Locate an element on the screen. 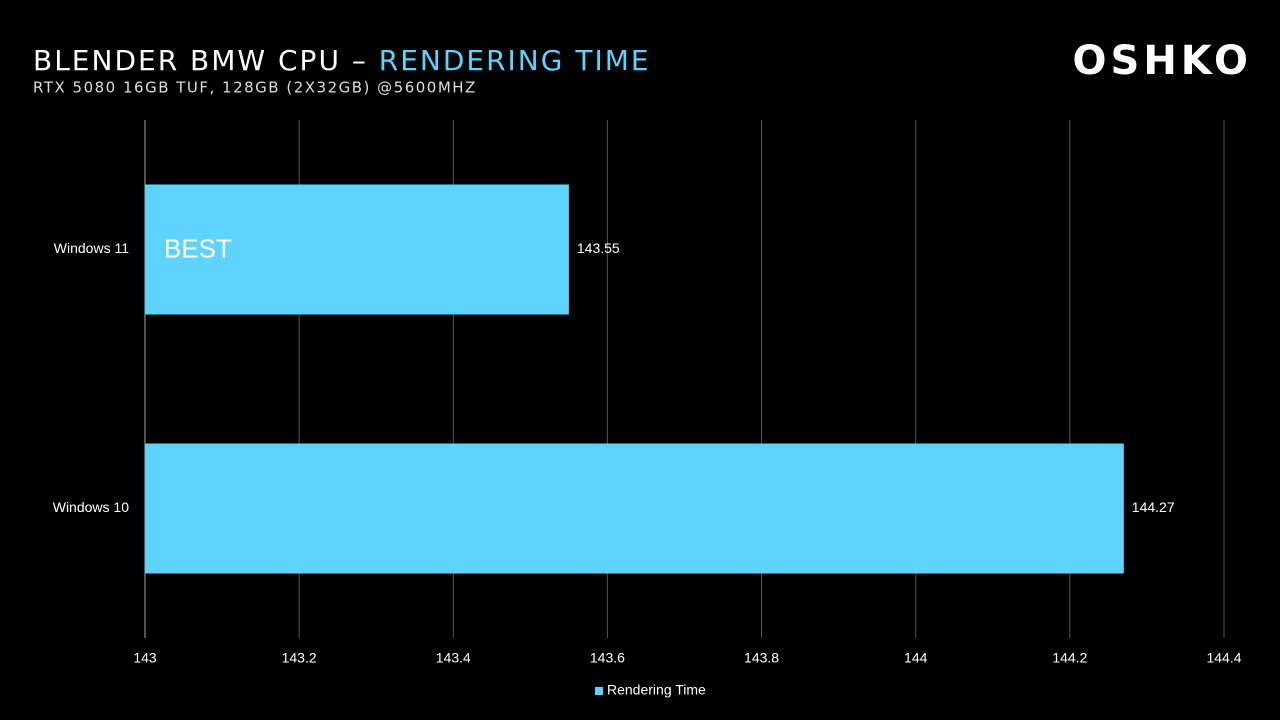 Image resolution: width=1280 pixels, height=720 pixels. x-tick-label: 143.6 is located at coordinates (607, 658).